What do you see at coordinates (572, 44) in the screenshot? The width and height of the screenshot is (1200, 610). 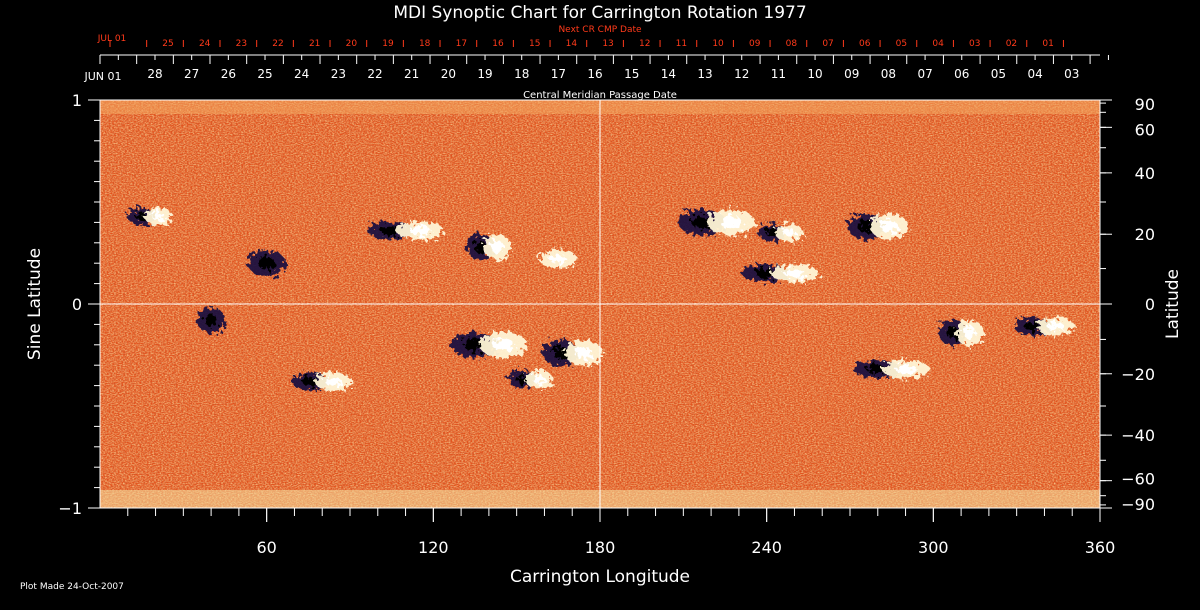 I see `next-cr-date-label: 14` at bounding box center [572, 44].